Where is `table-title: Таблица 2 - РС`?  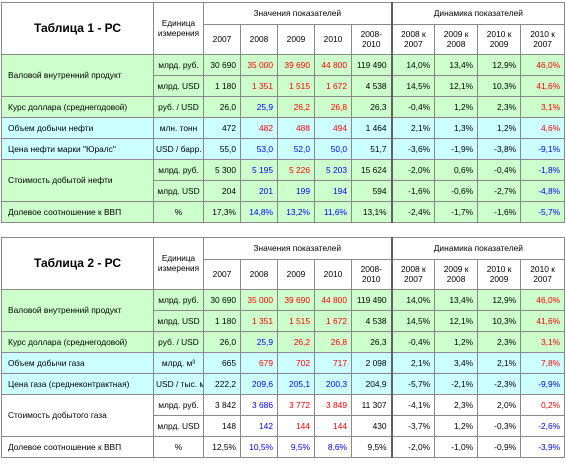
table-title: Таблица 2 - РС is located at coordinates (77, 263).